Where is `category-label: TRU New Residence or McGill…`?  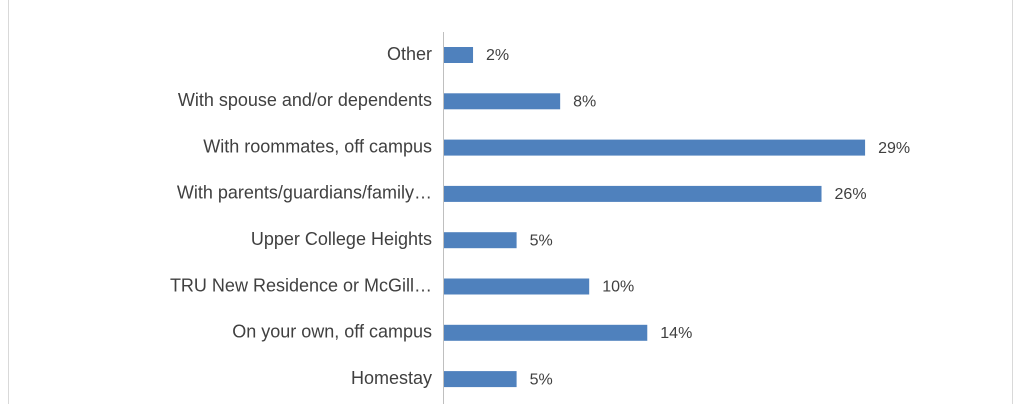 category-label: TRU New Residence or McGill… is located at coordinates (301, 285).